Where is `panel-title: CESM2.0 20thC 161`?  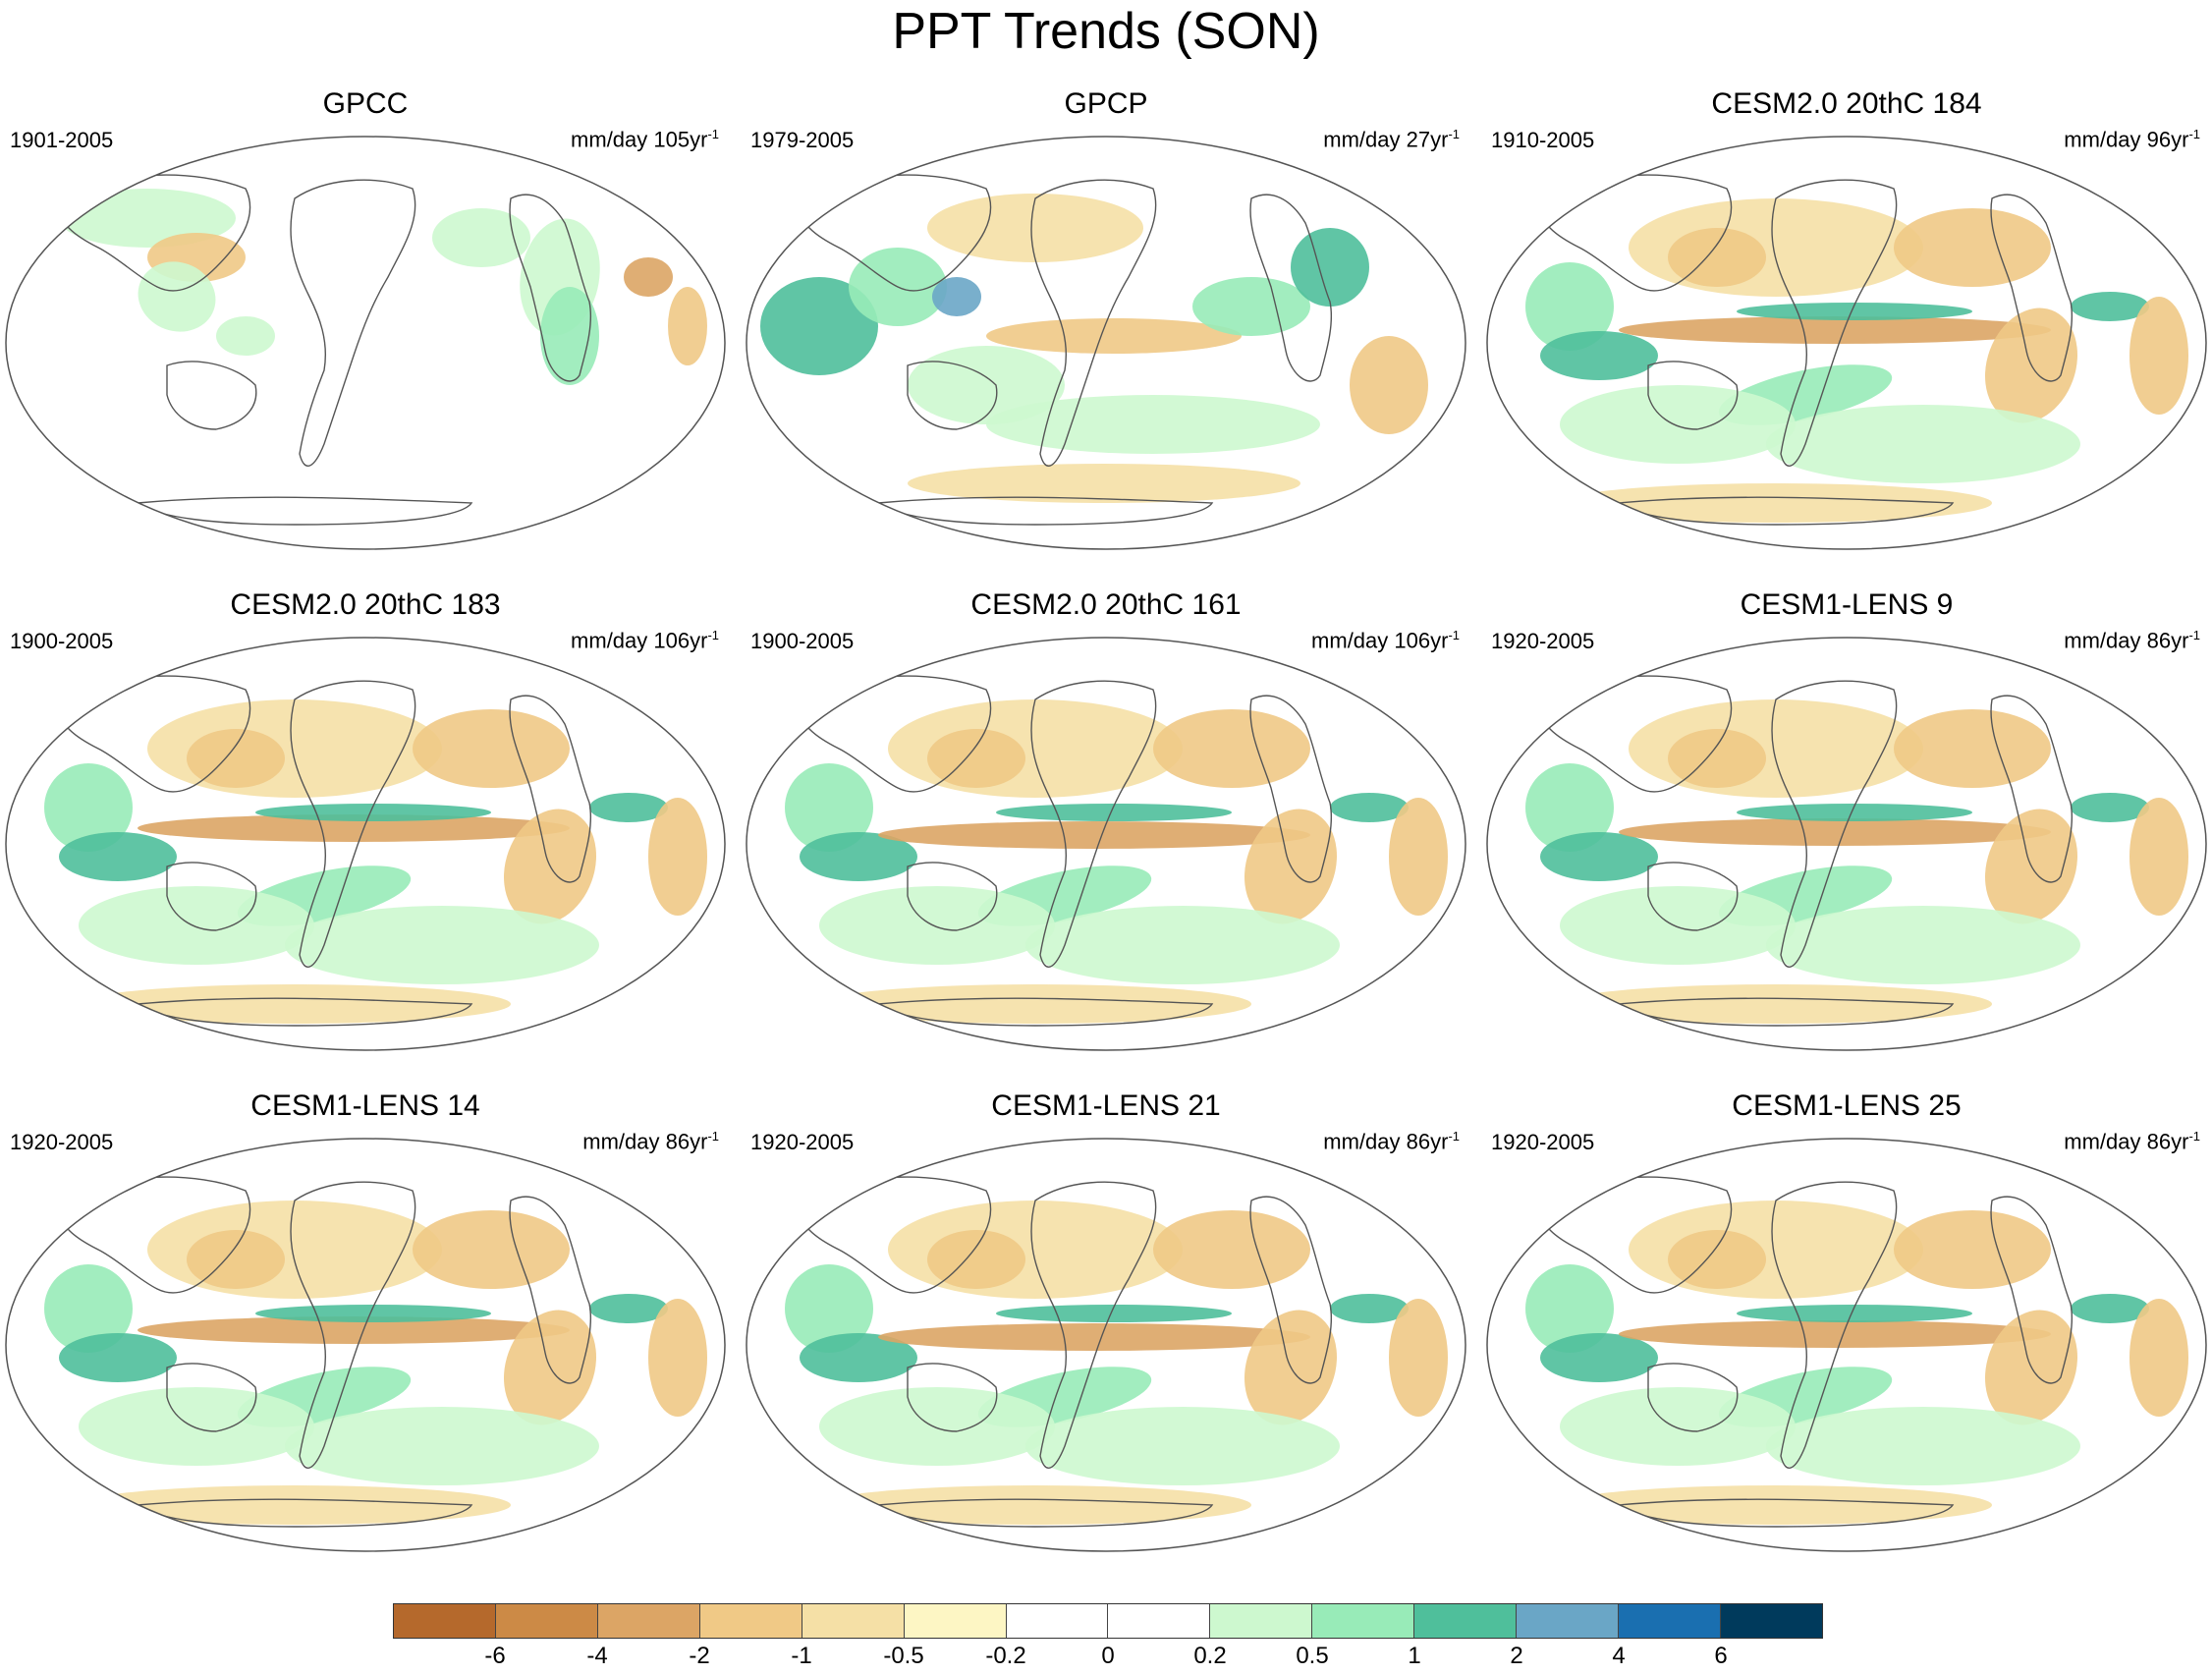
panel-title: CESM2.0 20thC 161 is located at coordinates (1106, 604).